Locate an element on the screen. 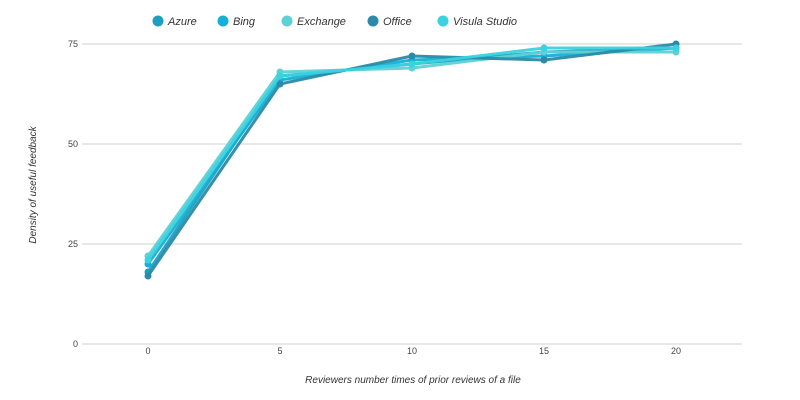  x-tick-label: 20 is located at coordinates (676, 351).